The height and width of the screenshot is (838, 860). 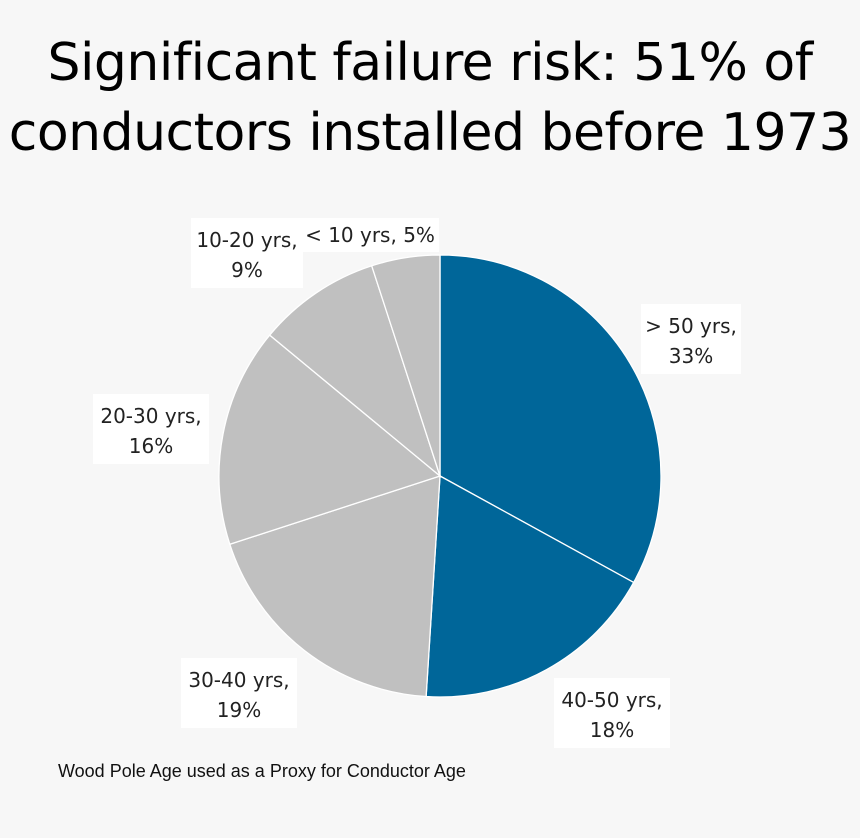 What do you see at coordinates (405, 365) in the screenshot?
I see `pie-slice-10-yrs` at bounding box center [405, 365].